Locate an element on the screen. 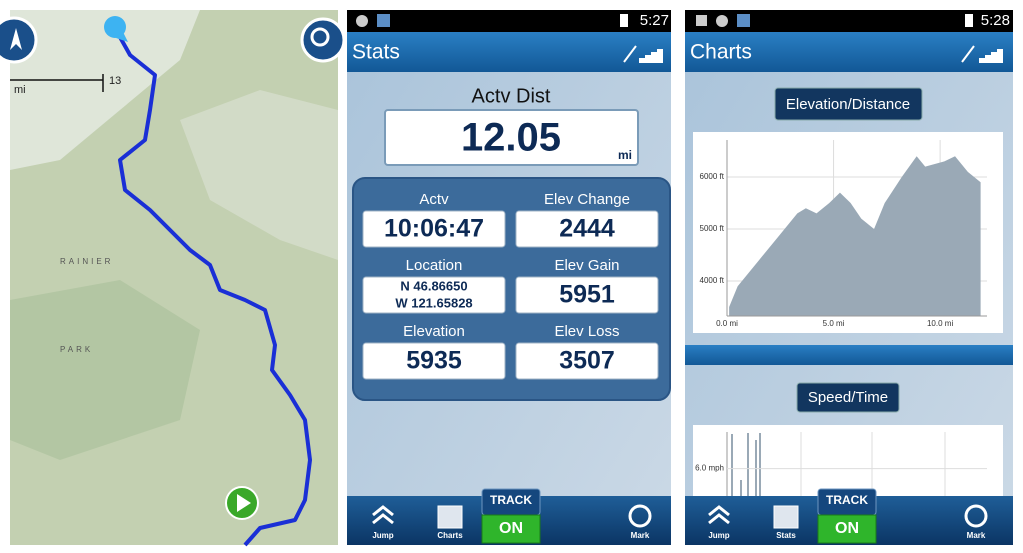  cell-label: Location is located at coordinates (434, 265).